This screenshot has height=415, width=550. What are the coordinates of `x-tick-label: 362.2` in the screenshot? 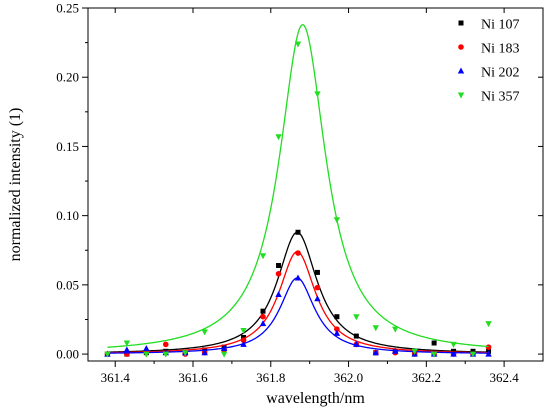 It's located at (426, 377).